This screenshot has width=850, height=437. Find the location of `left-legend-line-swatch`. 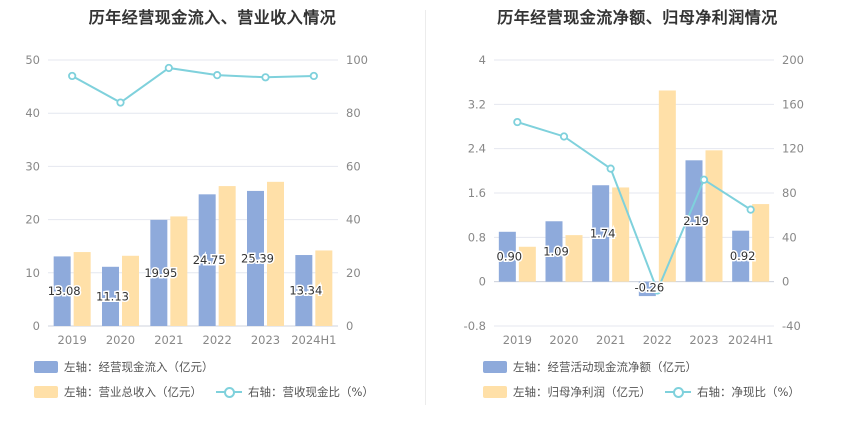

left-legend-line-swatch is located at coordinates (229, 392).